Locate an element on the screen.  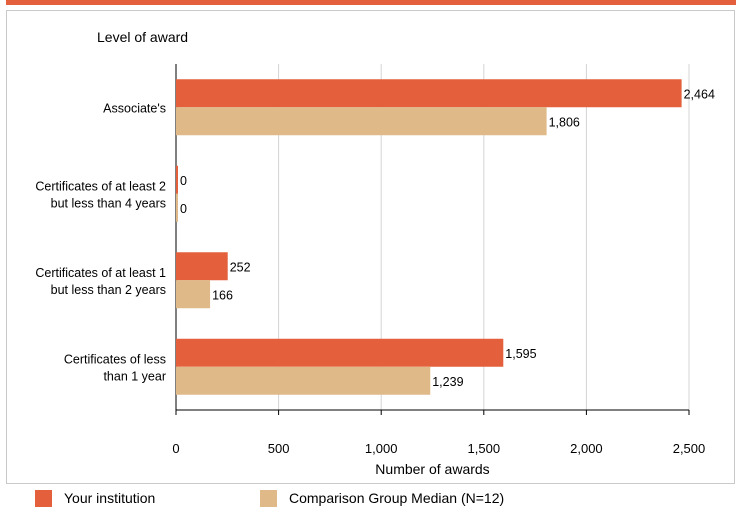
data-label: 166 is located at coordinates (222, 295).